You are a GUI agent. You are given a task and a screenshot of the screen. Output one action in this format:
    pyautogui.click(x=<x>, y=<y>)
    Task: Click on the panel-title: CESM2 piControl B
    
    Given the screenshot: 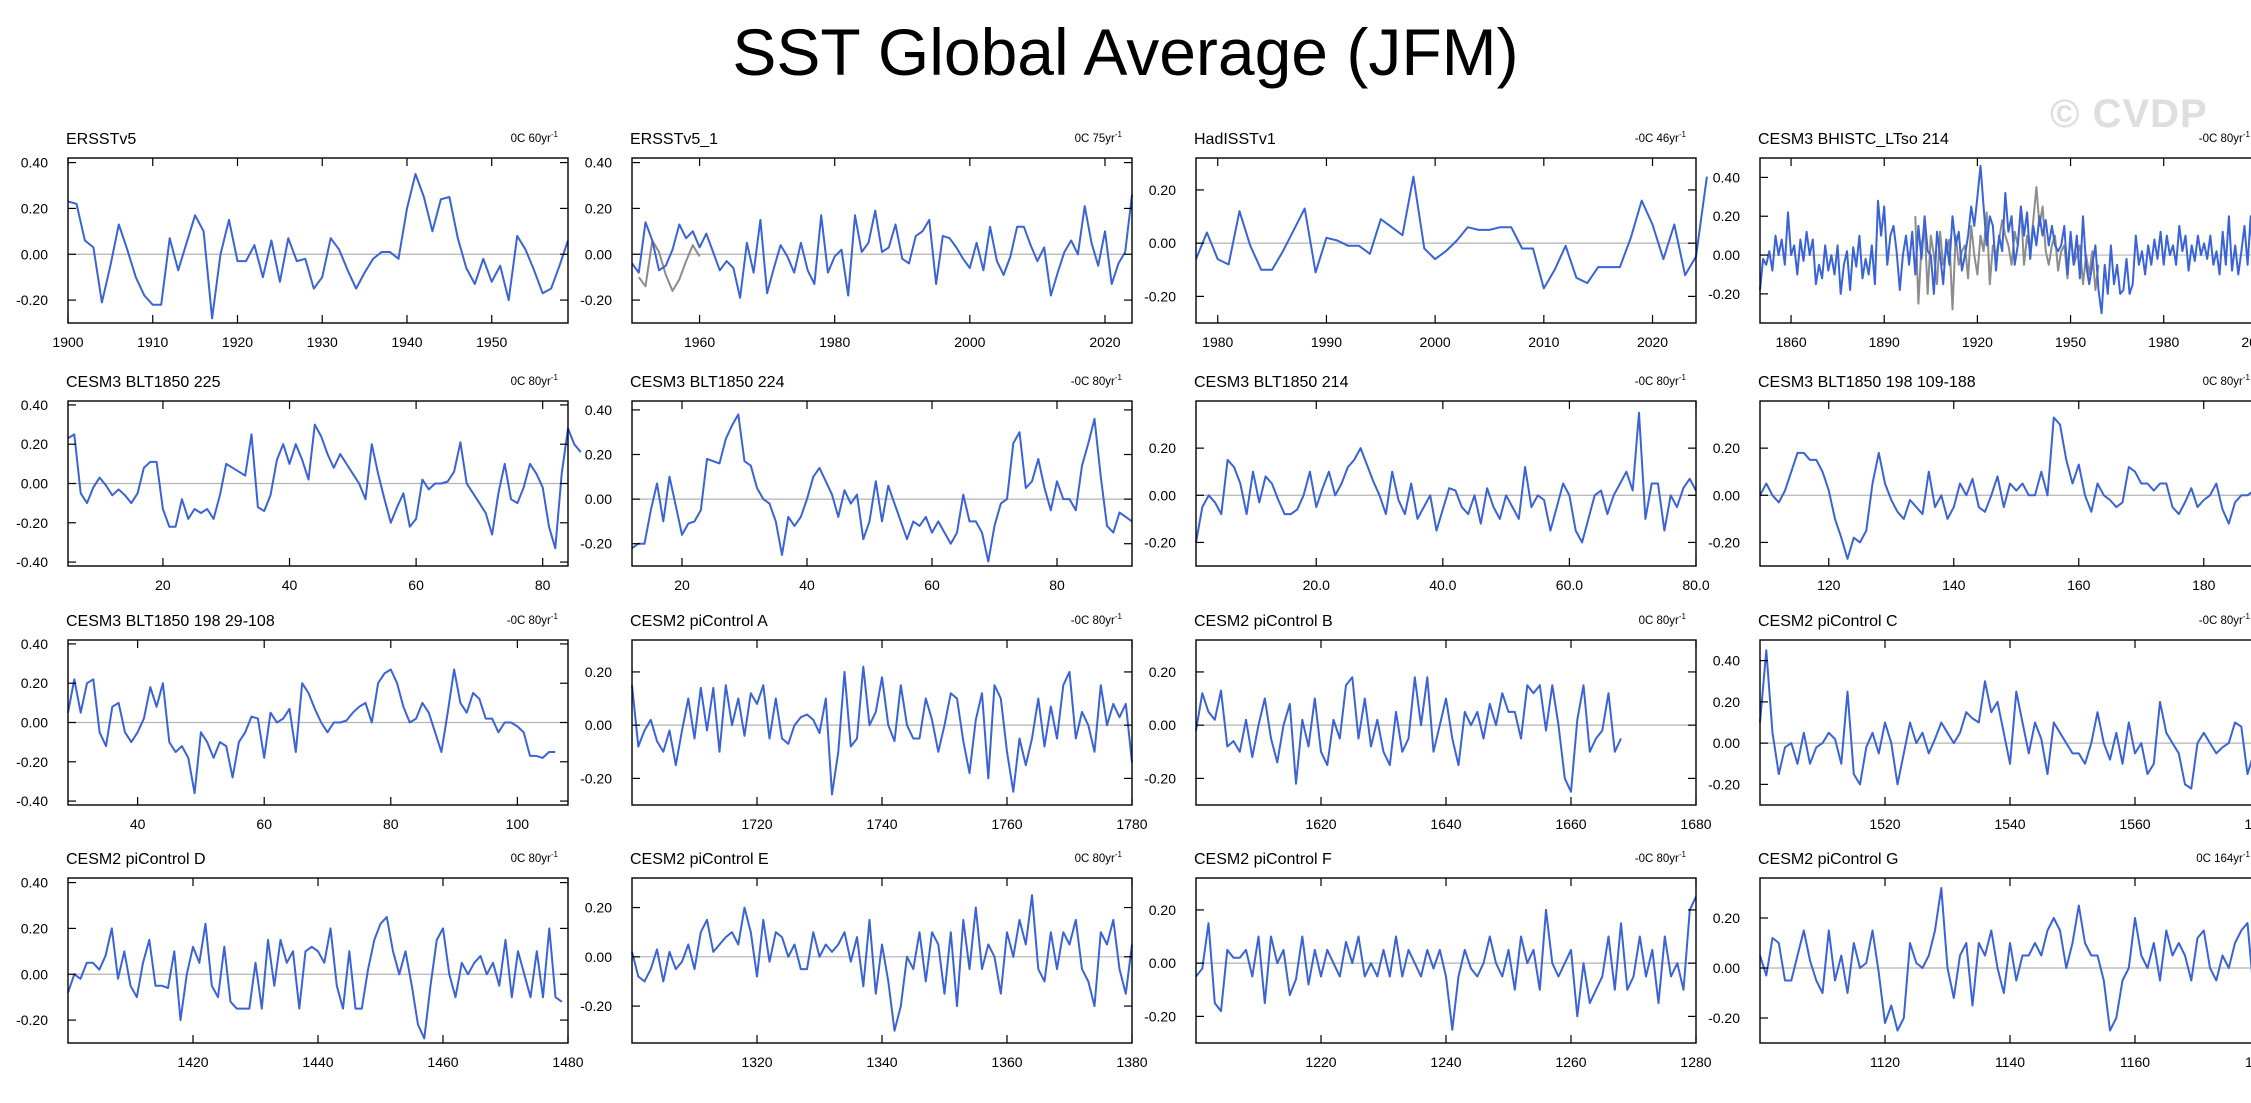 What is the action you would take?
    pyautogui.click(x=1263, y=621)
    